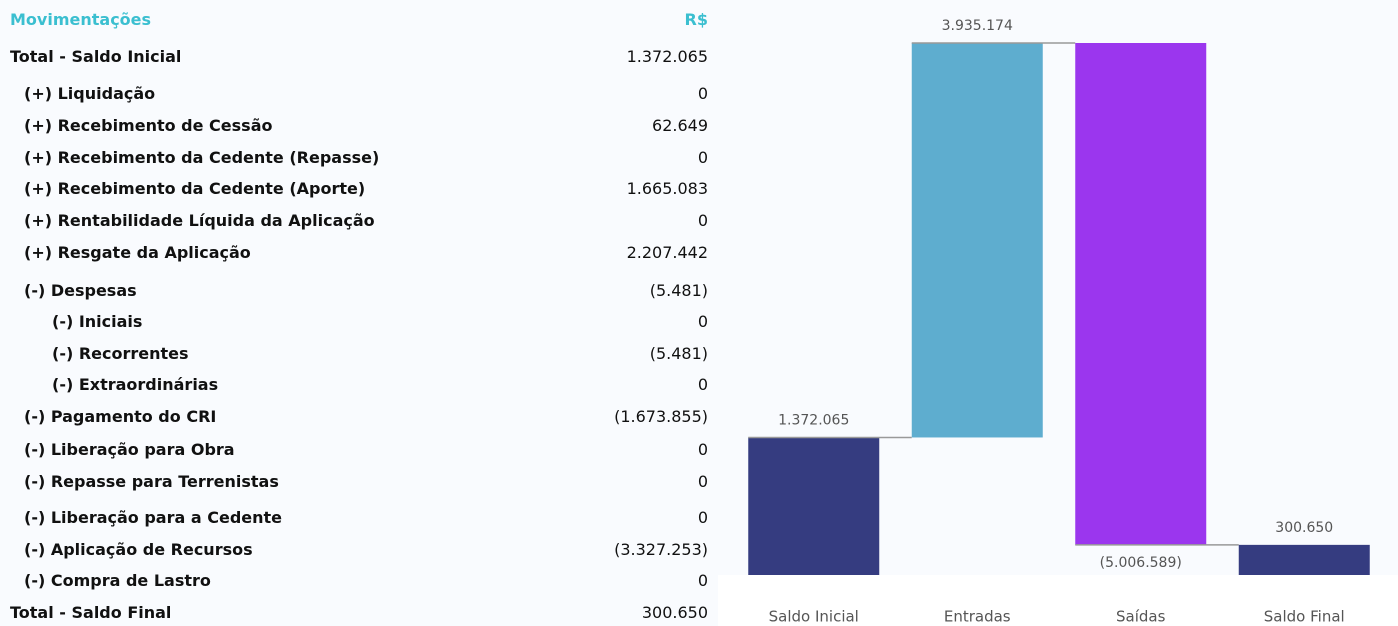  What do you see at coordinates (354, 385) in the screenshot?
I see `table-row: (-) Extraordinárias 0` at bounding box center [354, 385].